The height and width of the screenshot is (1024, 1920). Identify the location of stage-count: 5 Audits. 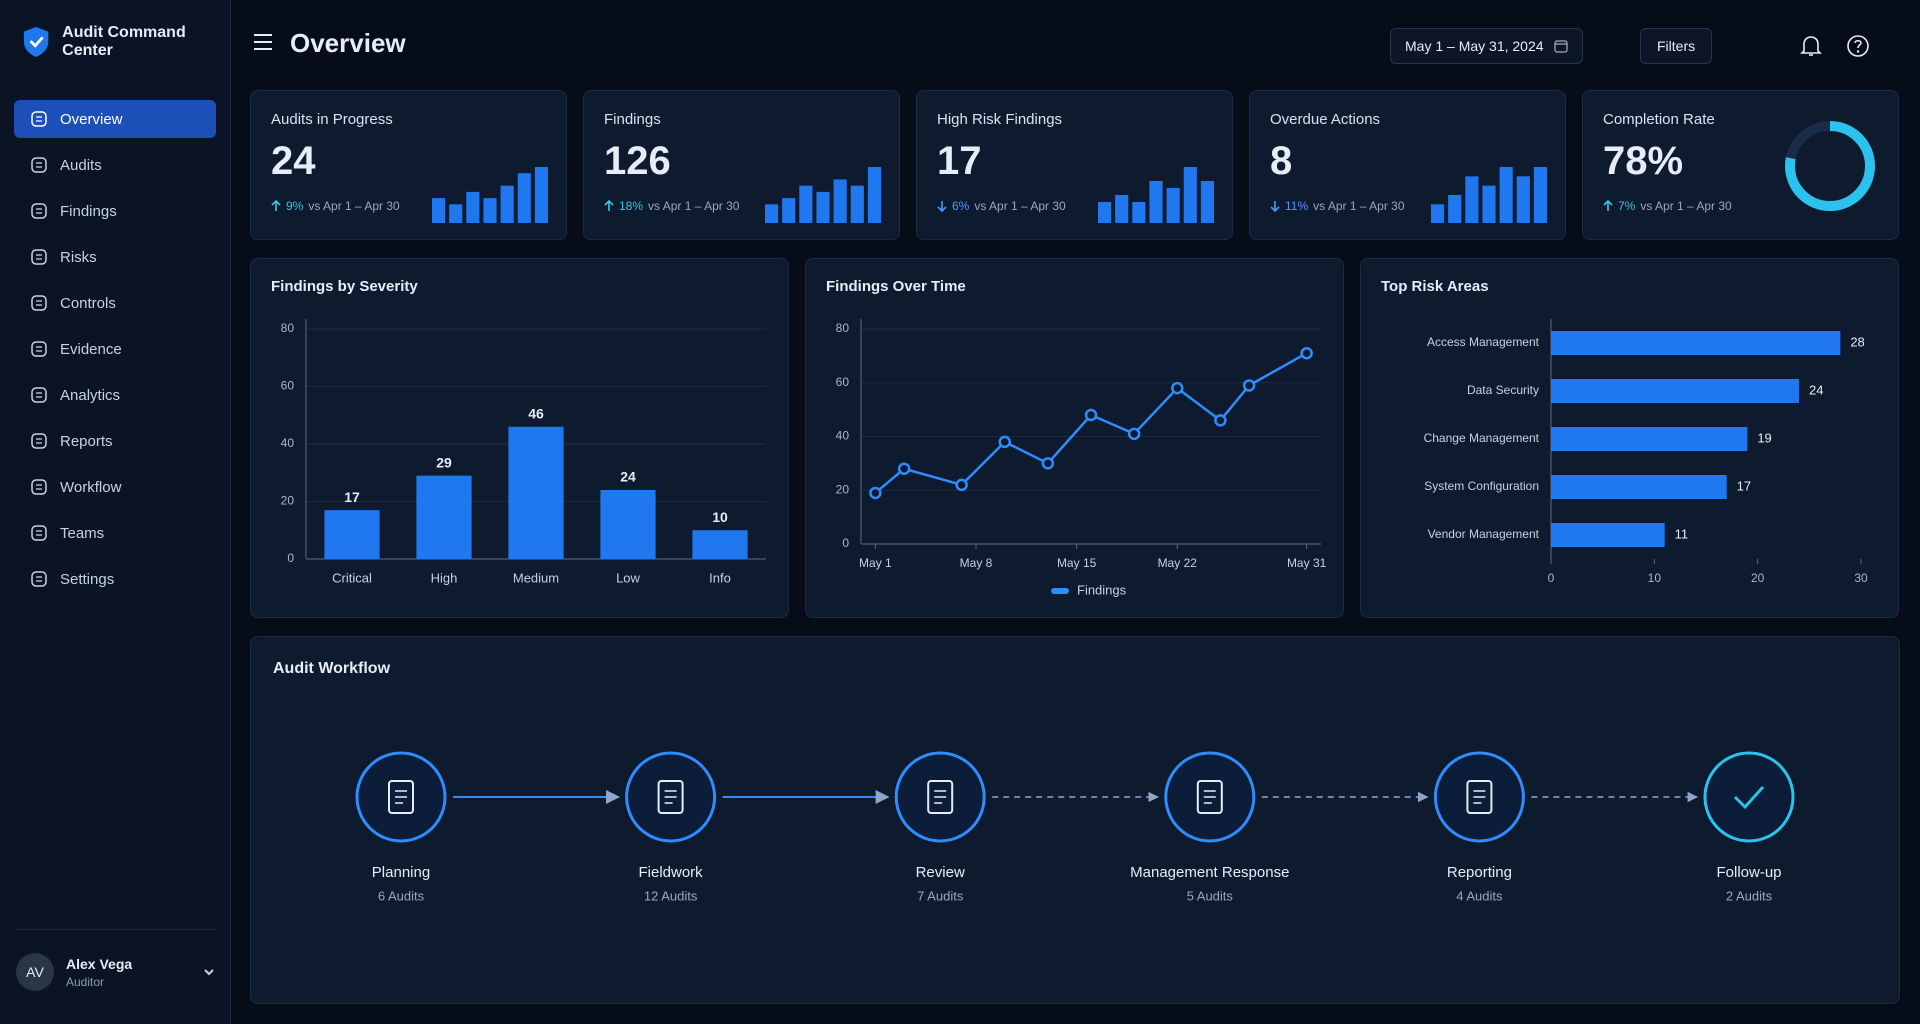
(1210, 895).